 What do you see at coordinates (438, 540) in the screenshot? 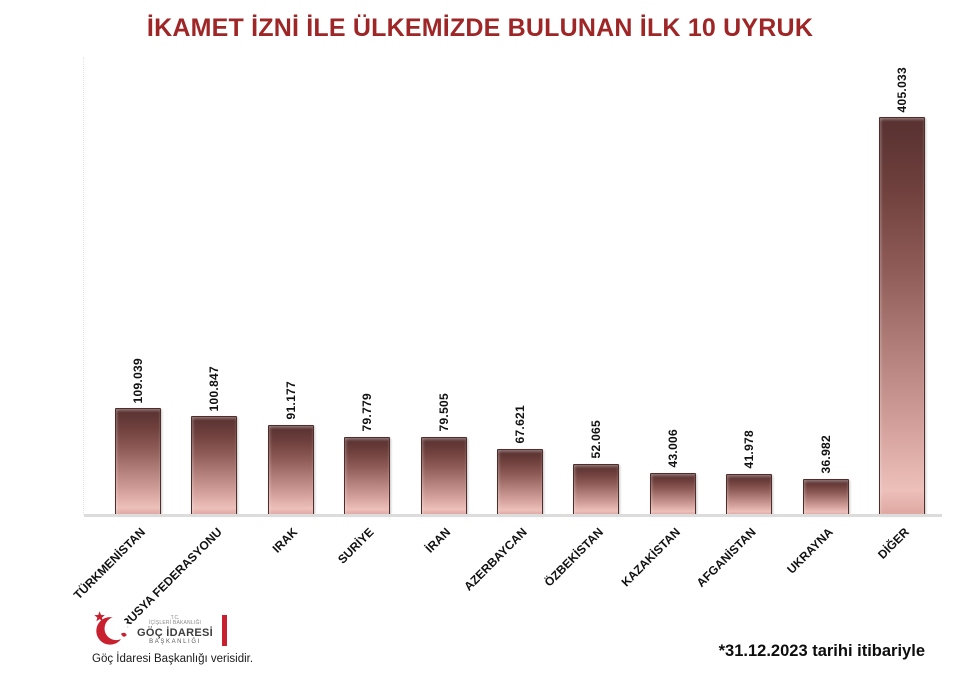
I see `x-axis-label: İRAN` at bounding box center [438, 540].